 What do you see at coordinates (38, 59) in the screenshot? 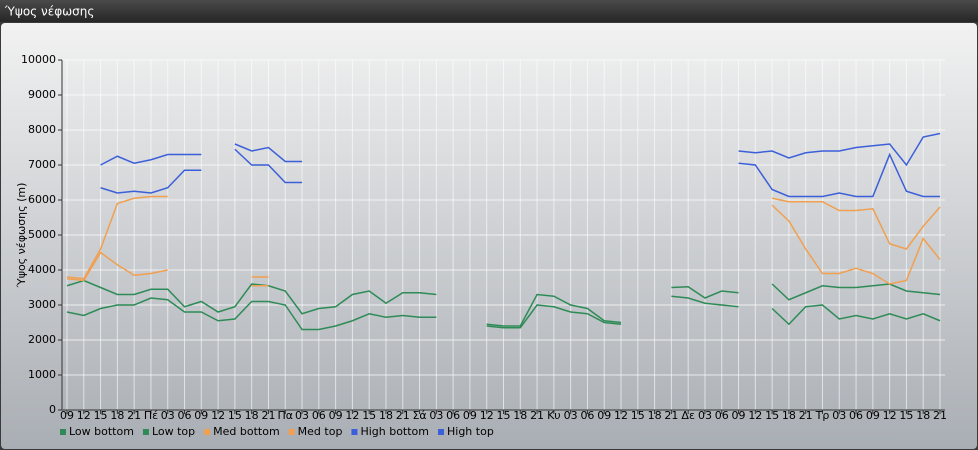
I see `y-tick-label: 10000` at bounding box center [38, 59].